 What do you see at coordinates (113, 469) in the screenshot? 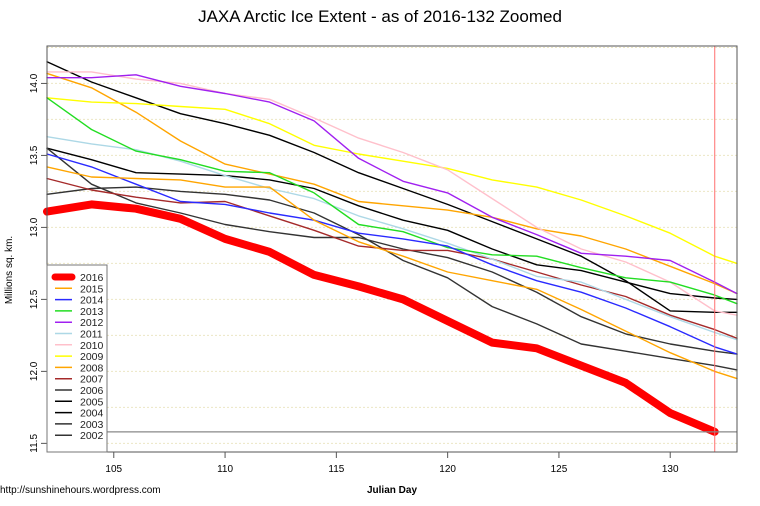
I see `x-tick-label: 105` at bounding box center [113, 469].